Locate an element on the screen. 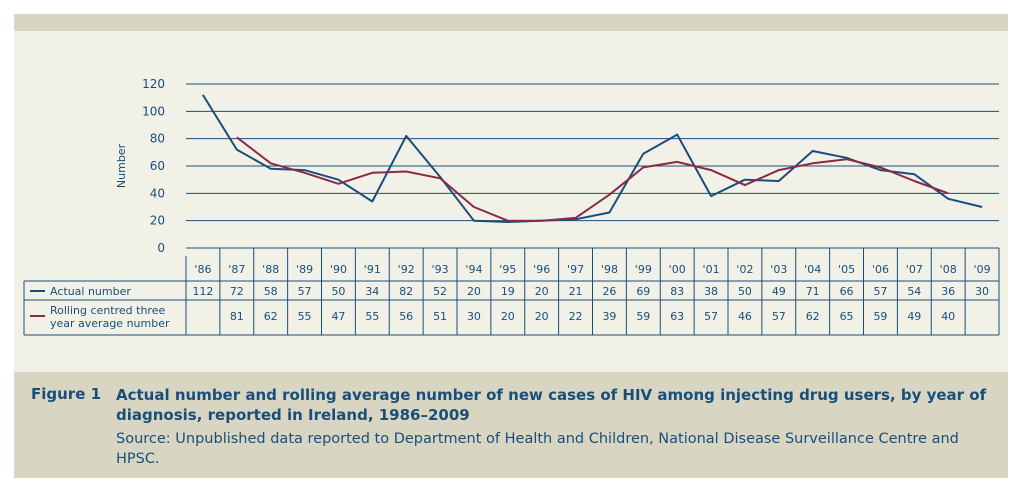 The height and width of the screenshot is (489, 1022). data-value-label: 56 is located at coordinates (406, 316).